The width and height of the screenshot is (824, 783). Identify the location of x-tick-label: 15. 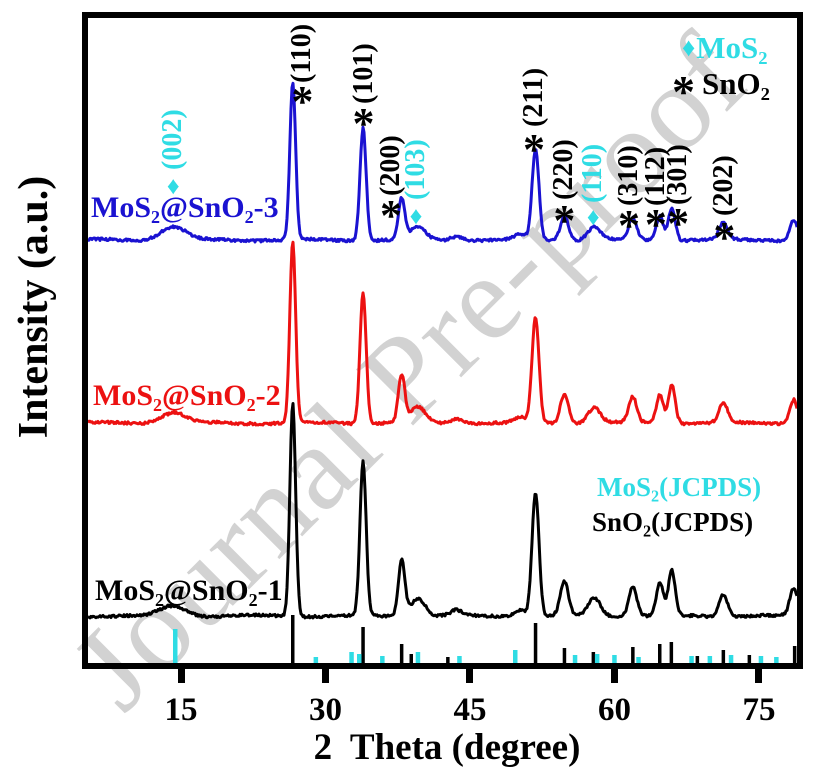
(181, 710).